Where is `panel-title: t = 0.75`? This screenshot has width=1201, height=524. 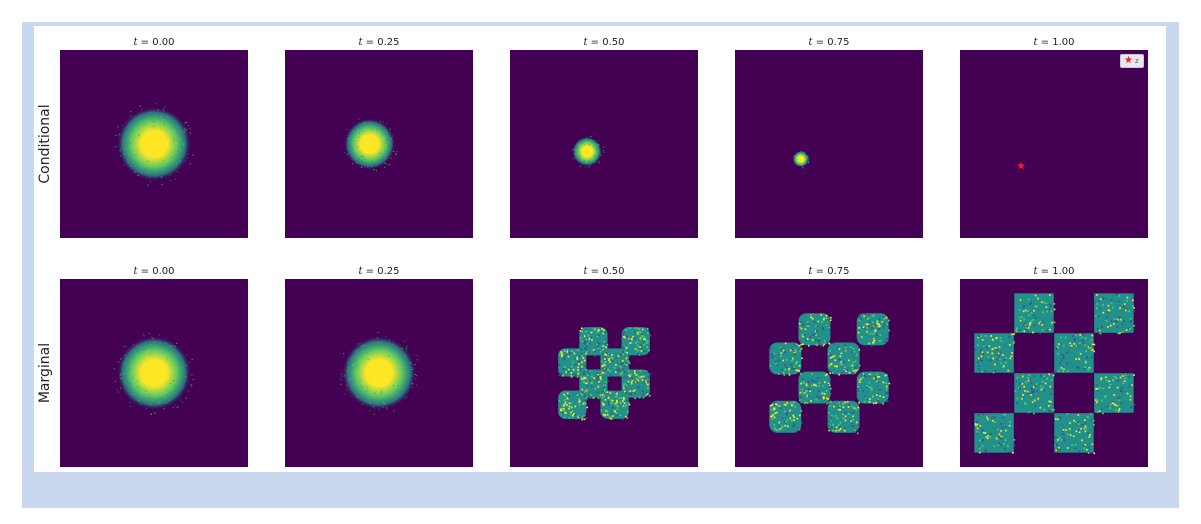
panel-title: t = 0.75 is located at coordinates (829, 42).